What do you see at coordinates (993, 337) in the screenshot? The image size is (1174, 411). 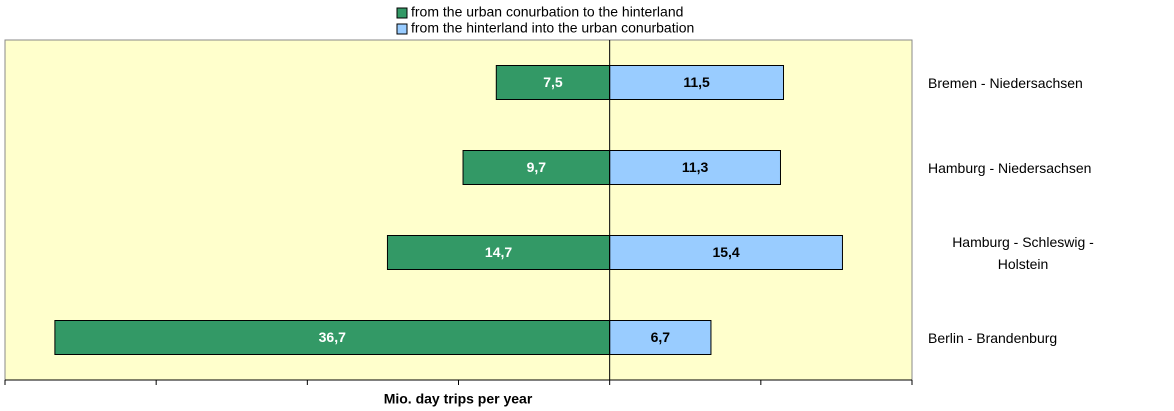 I see `category-label: Berlin - Brandenburg` at bounding box center [993, 337].